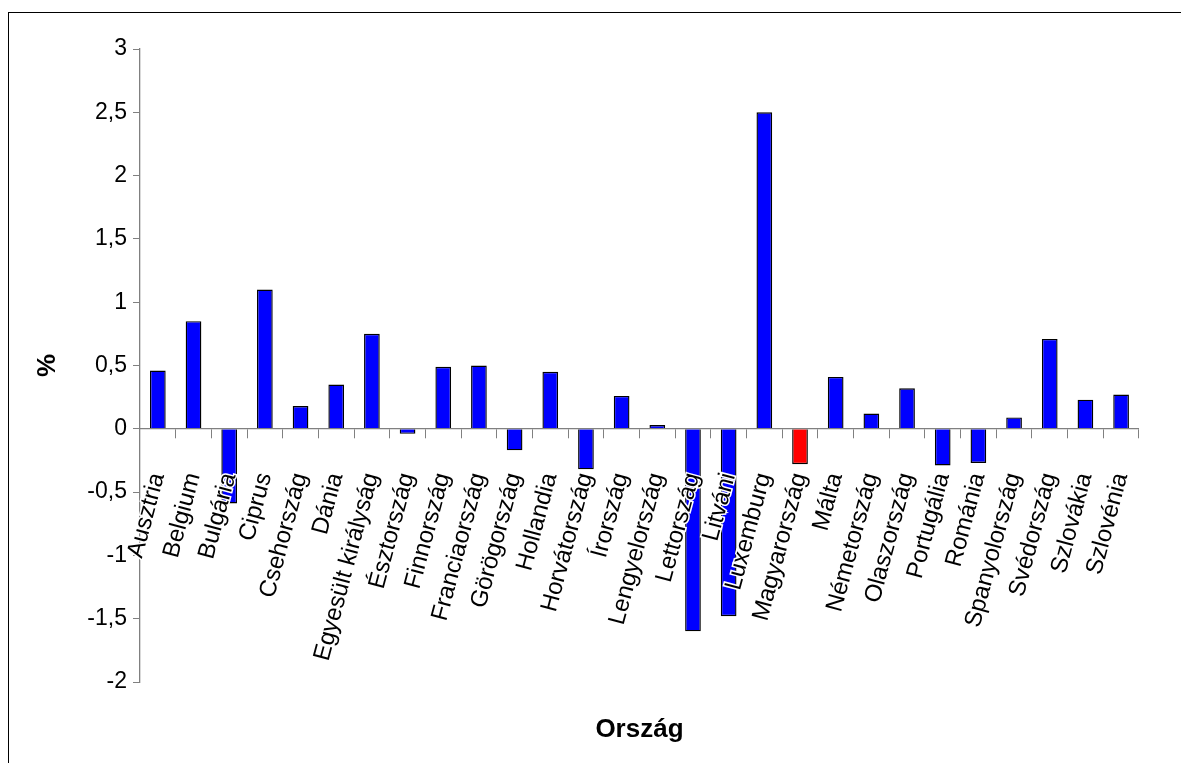 This screenshot has width=1181, height=763. Describe the element at coordinates (111, 110) in the screenshot. I see `y-tick-label: 2,5` at that location.